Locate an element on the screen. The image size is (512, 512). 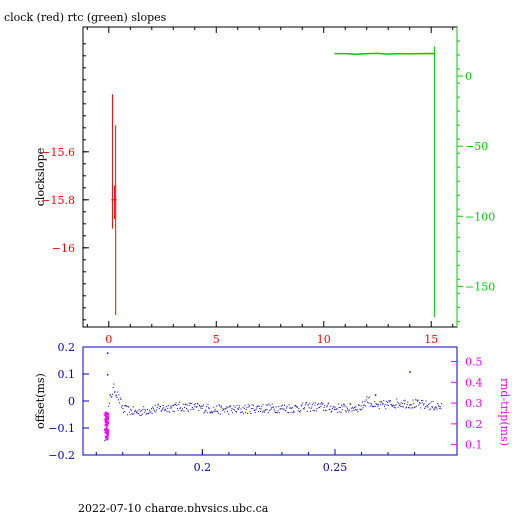
rndtrip-point is located at coordinates (105, 412).